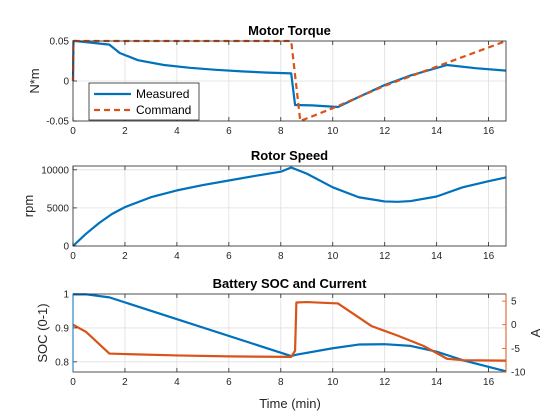 The height and width of the screenshot is (420, 560). What do you see at coordinates (55, 170) in the screenshot?
I see `y-tick-label: 10000` at bounding box center [55, 170].